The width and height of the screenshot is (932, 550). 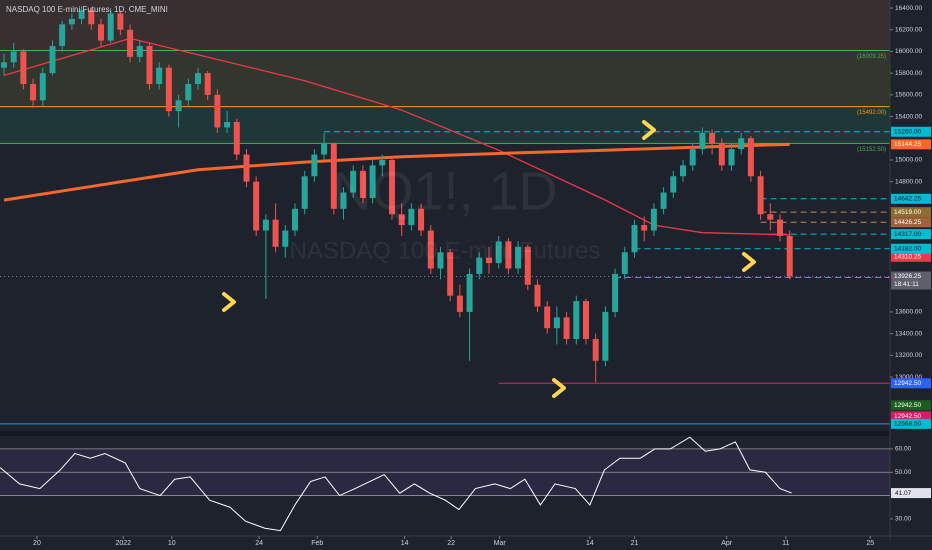 What do you see at coordinates (785, 543) in the screenshot?
I see `x-tick-label: 11` at bounding box center [785, 543].